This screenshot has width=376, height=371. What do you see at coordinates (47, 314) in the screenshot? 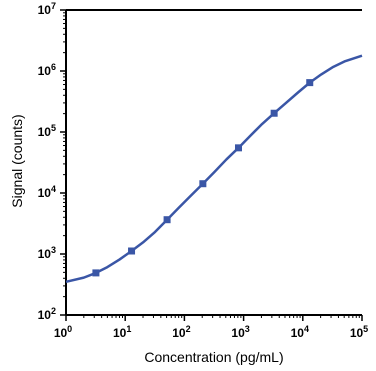
I see `y-tick-label: 10²` at bounding box center [47, 314].